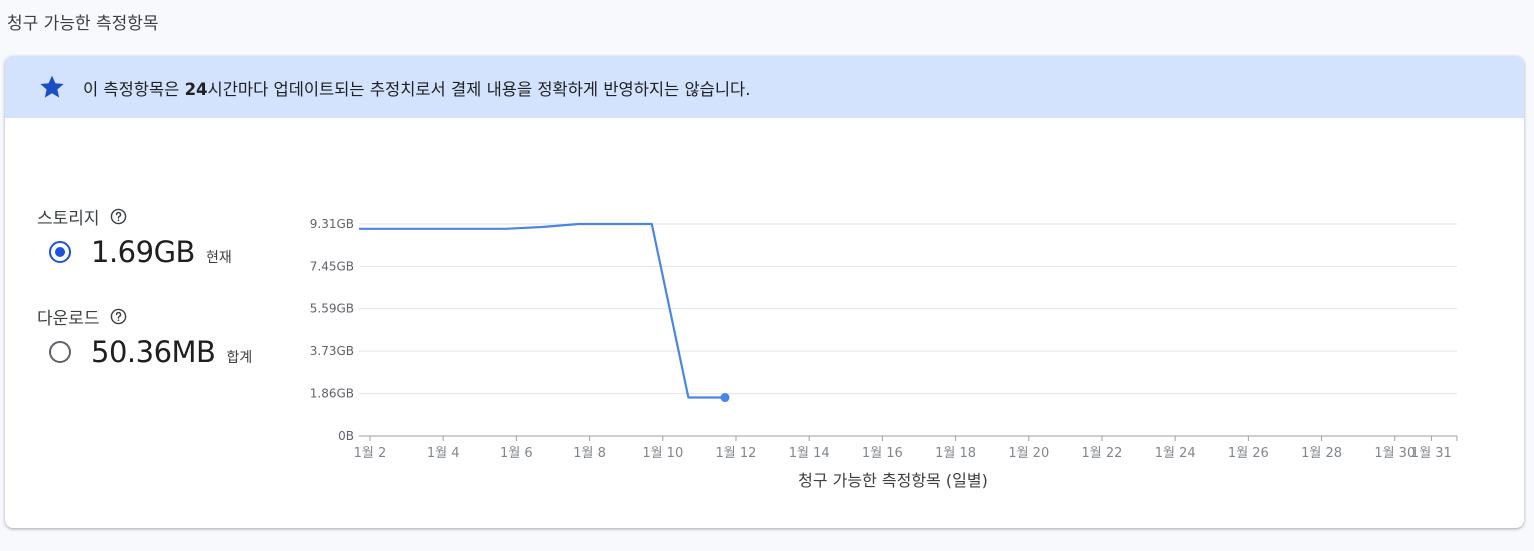 The image size is (1534, 551). What do you see at coordinates (370, 453) in the screenshot?
I see `x-tick-label: 1월 2` at bounding box center [370, 453].